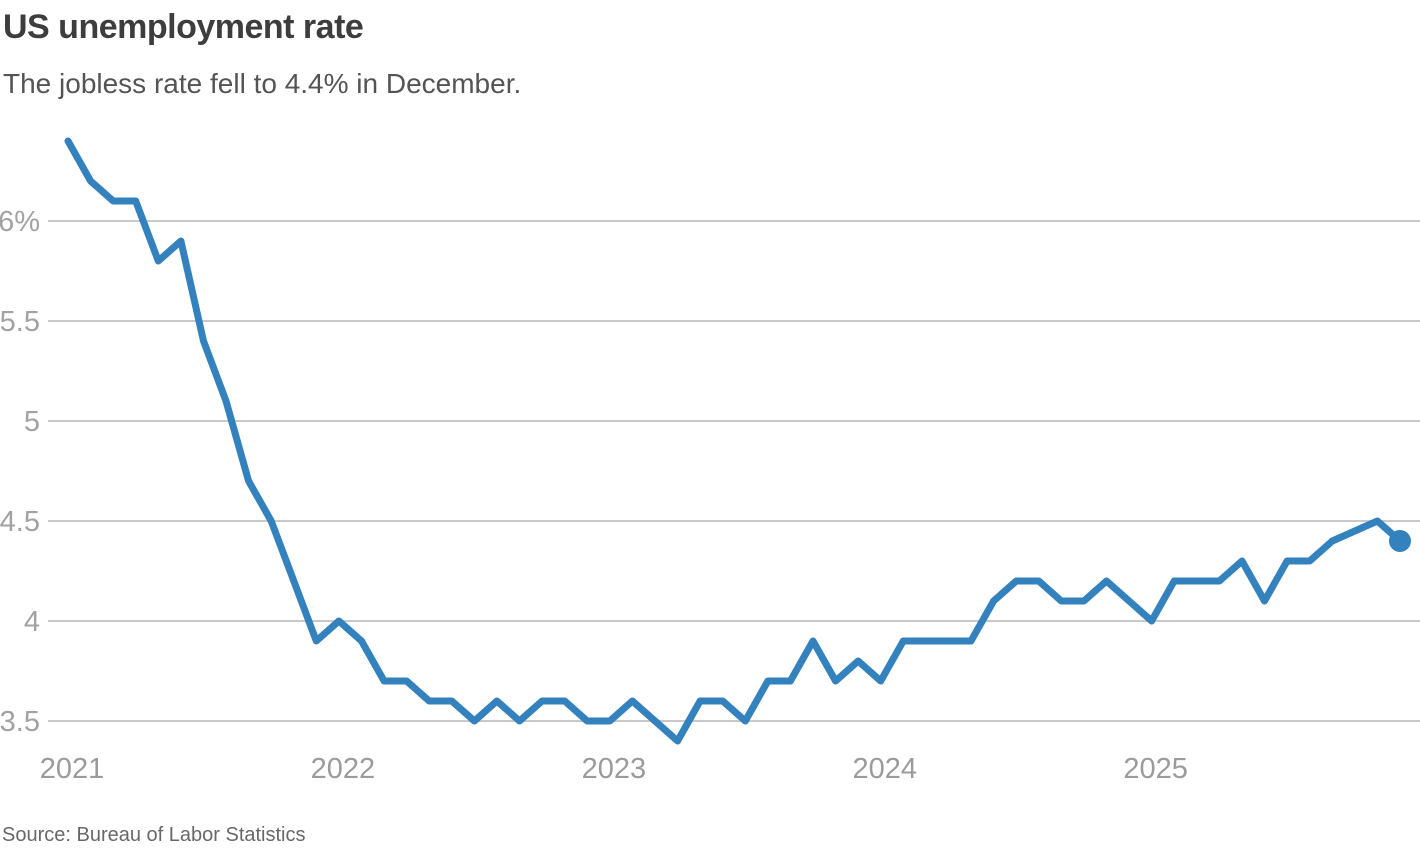 The height and width of the screenshot is (856, 1420). What do you see at coordinates (154, 835) in the screenshot?
I see `source-note: Source: Bureau of Labor Statistics` at bounding box center [154, 835].